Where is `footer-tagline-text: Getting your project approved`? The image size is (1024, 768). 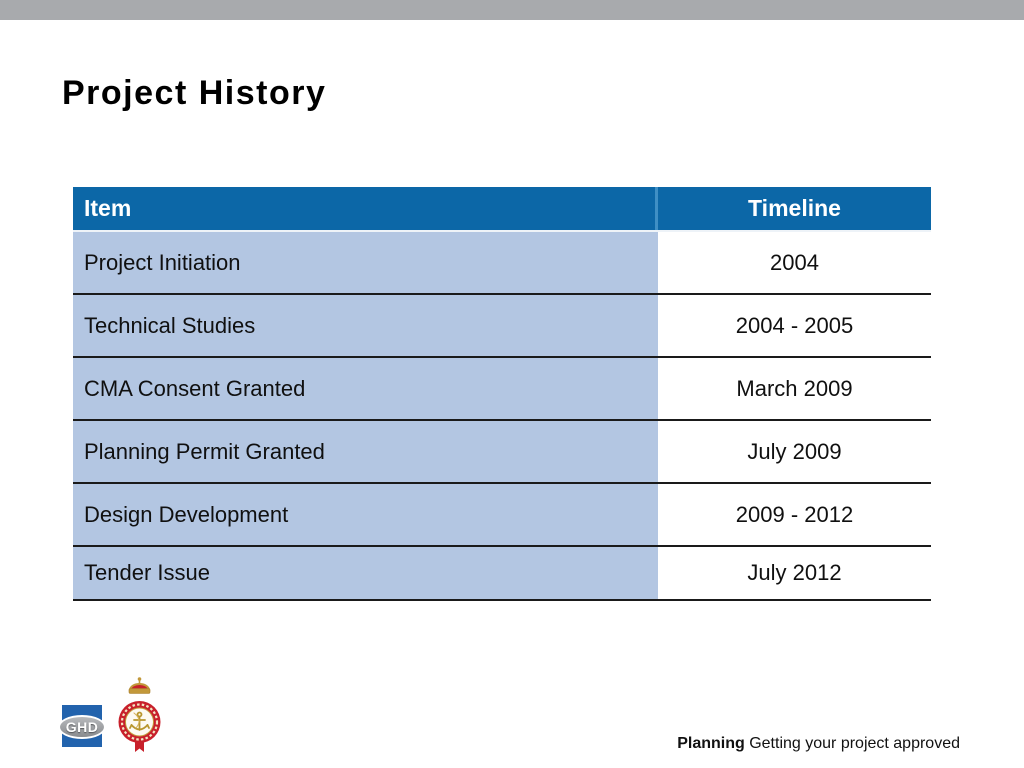 footer-tagline-text: Getting your project approved is located at coordinates (852, 743).